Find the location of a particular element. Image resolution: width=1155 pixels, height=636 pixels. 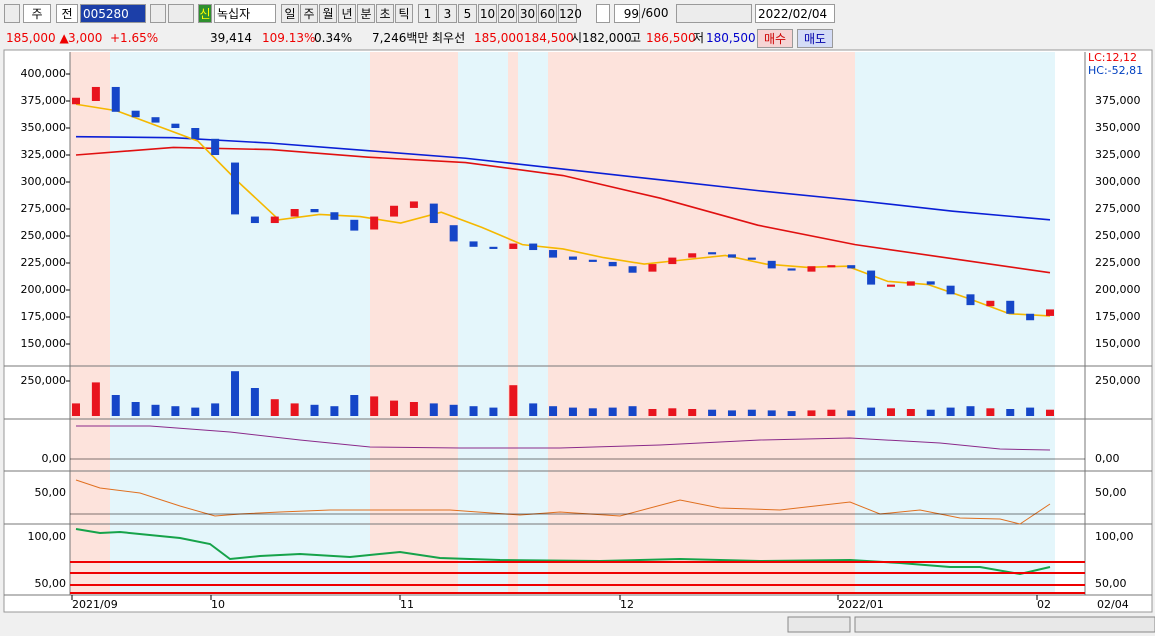

date-label: 2021/09 is located at coordinates (95, 604).